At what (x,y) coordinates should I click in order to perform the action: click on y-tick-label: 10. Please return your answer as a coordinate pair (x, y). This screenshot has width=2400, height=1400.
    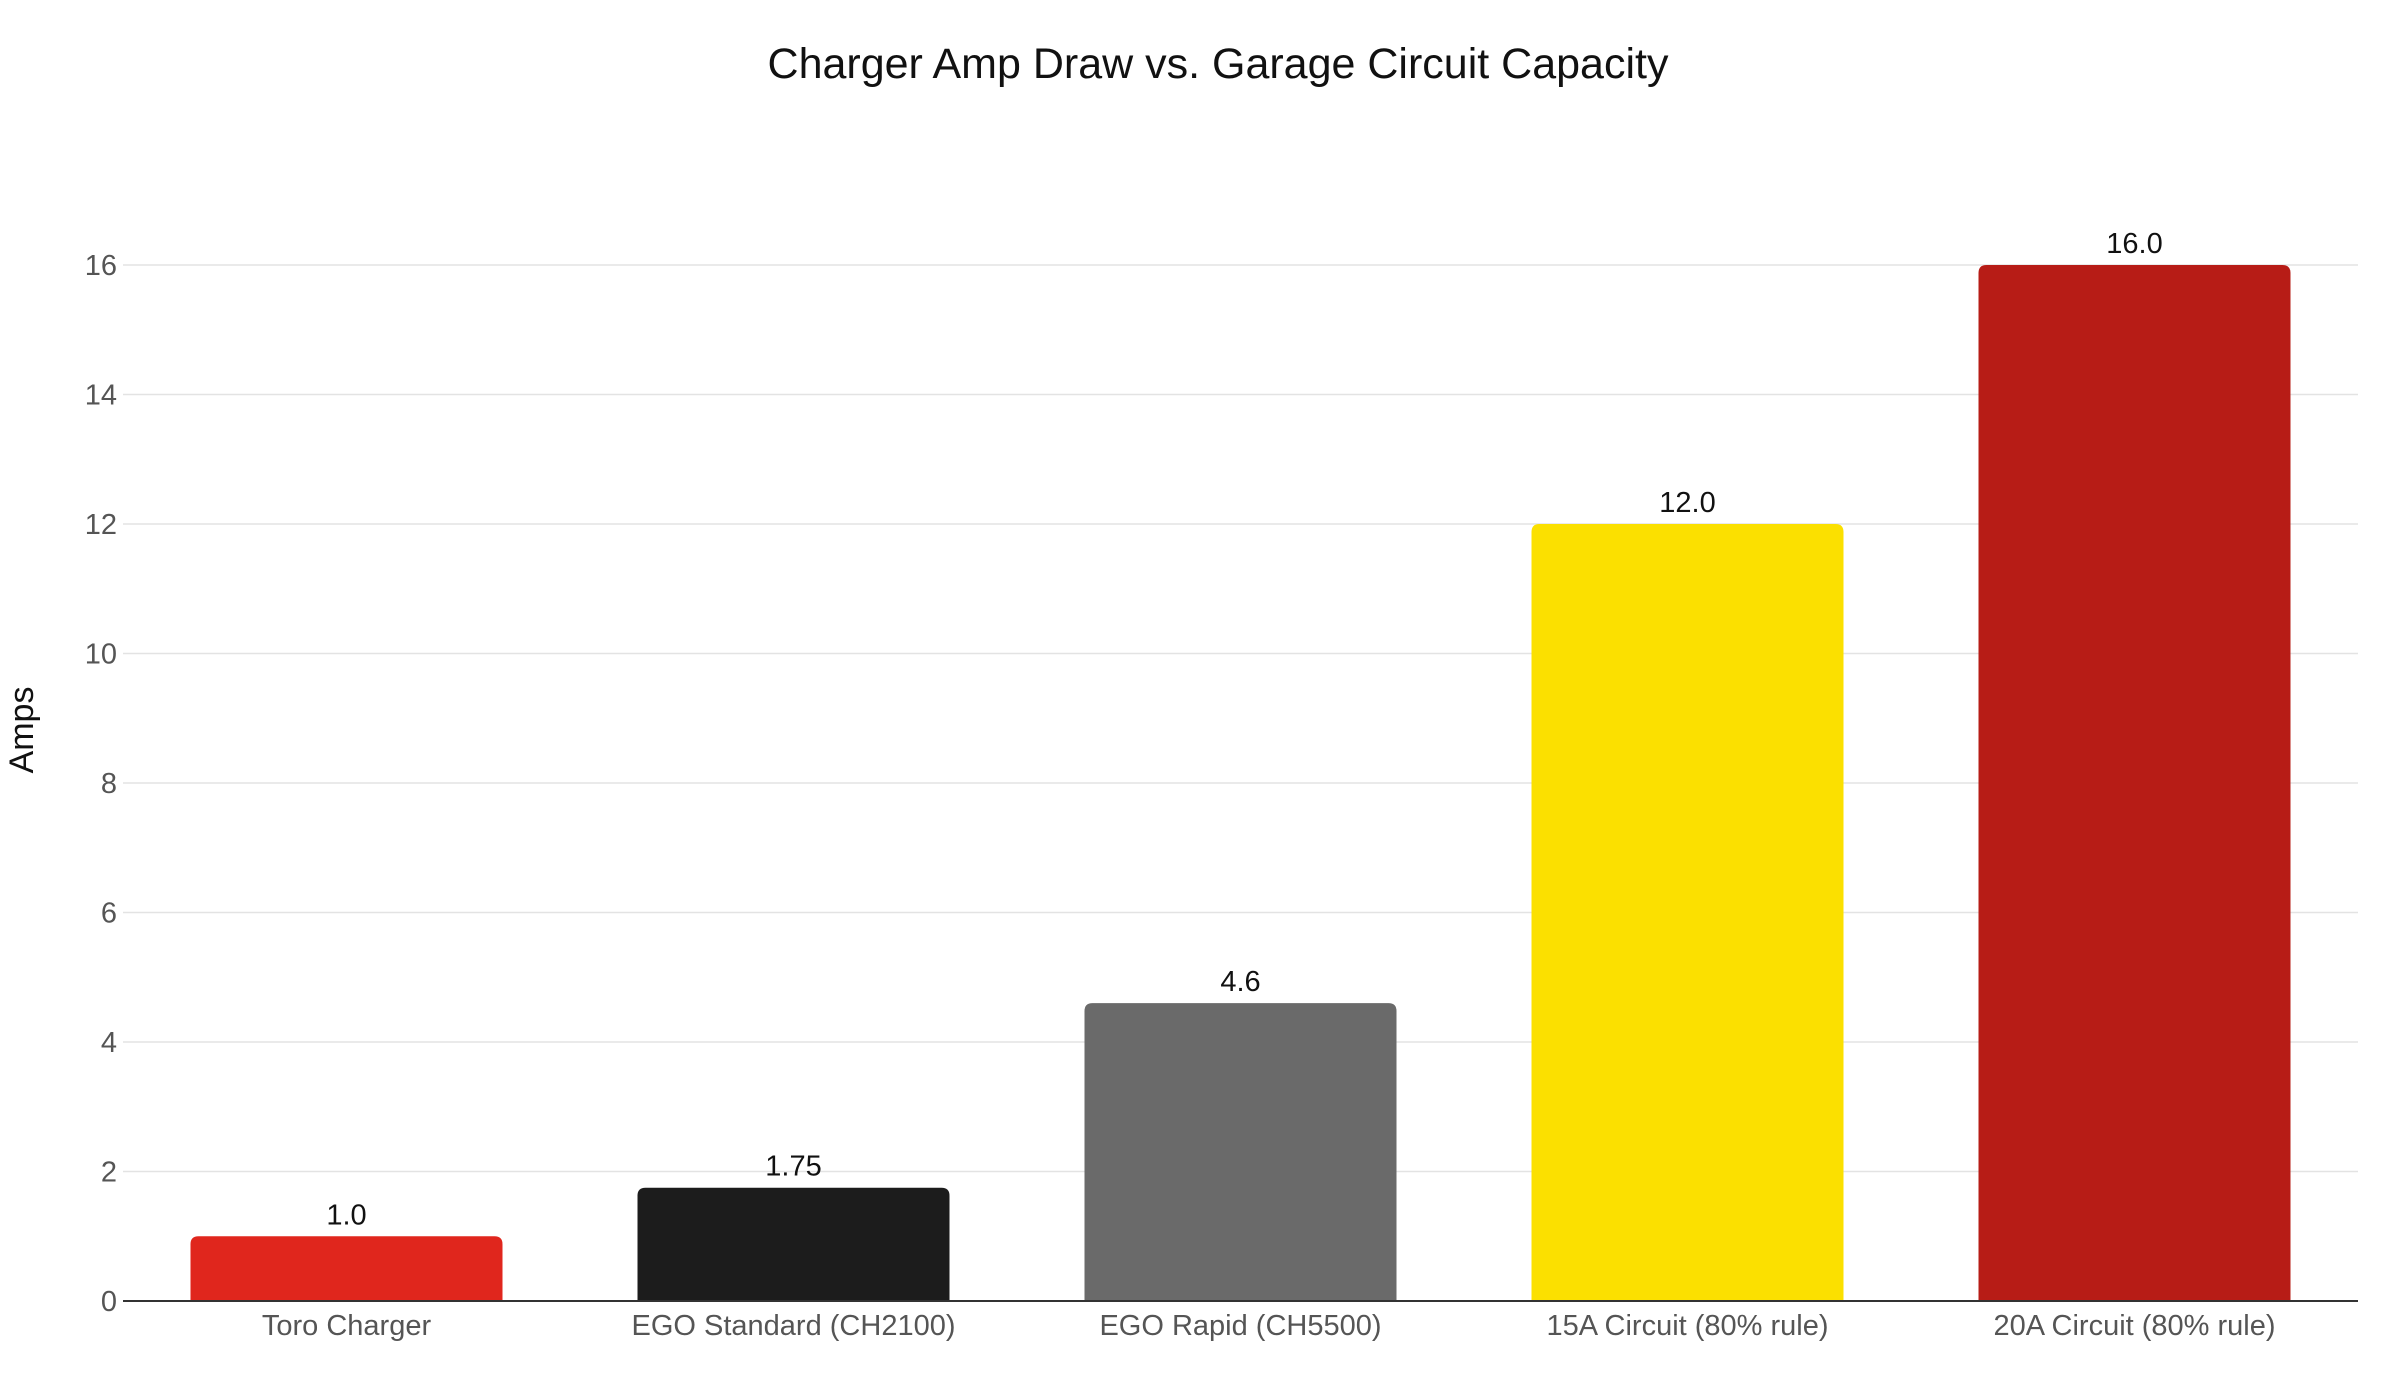
    Looking at the image, I should click on (101, 655).